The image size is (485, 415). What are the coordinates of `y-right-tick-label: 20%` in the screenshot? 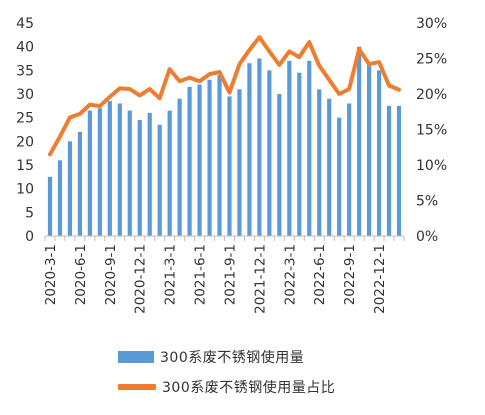 It's located at (431, 95).